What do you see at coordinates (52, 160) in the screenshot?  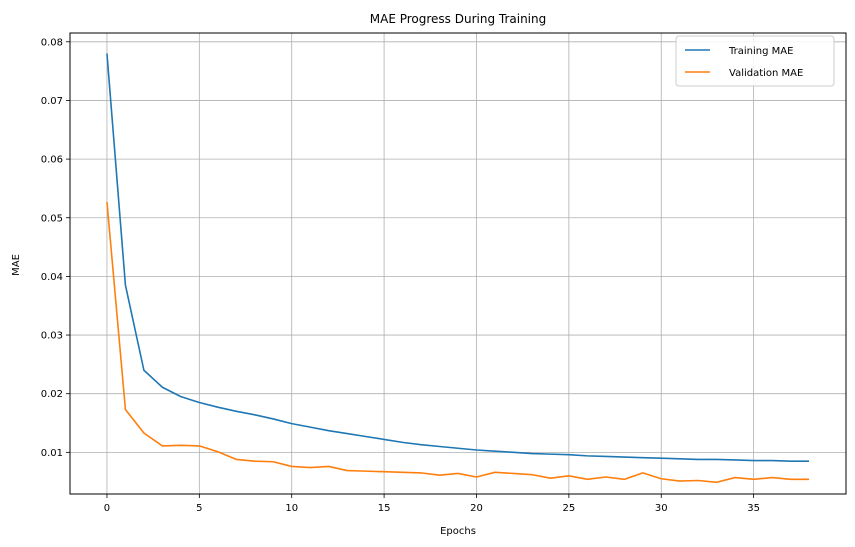 I see `y-tick-label: 0.06` at bounding box center [52, 160].